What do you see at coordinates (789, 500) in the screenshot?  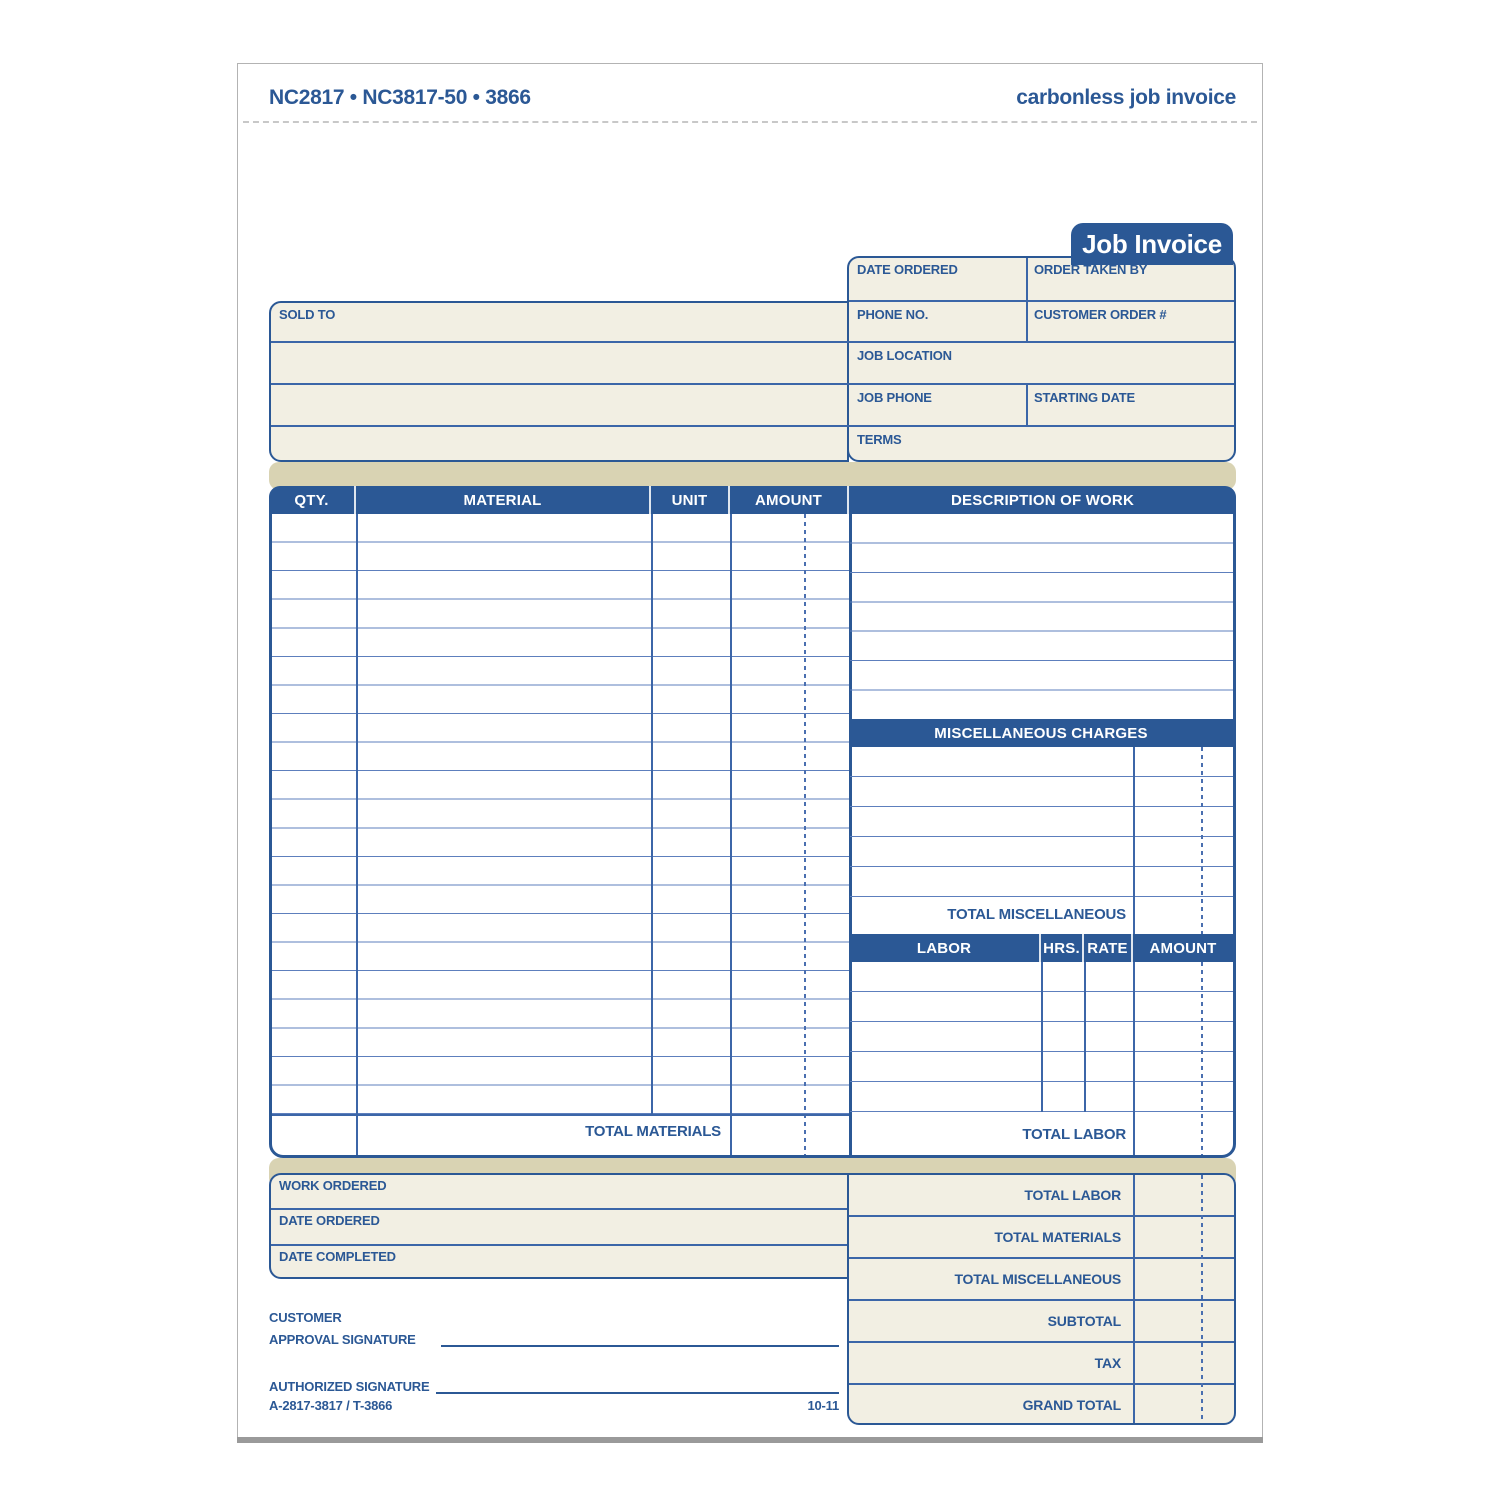 I see `amount-column-header: AMOUNT` at bounding box center [789, 500].